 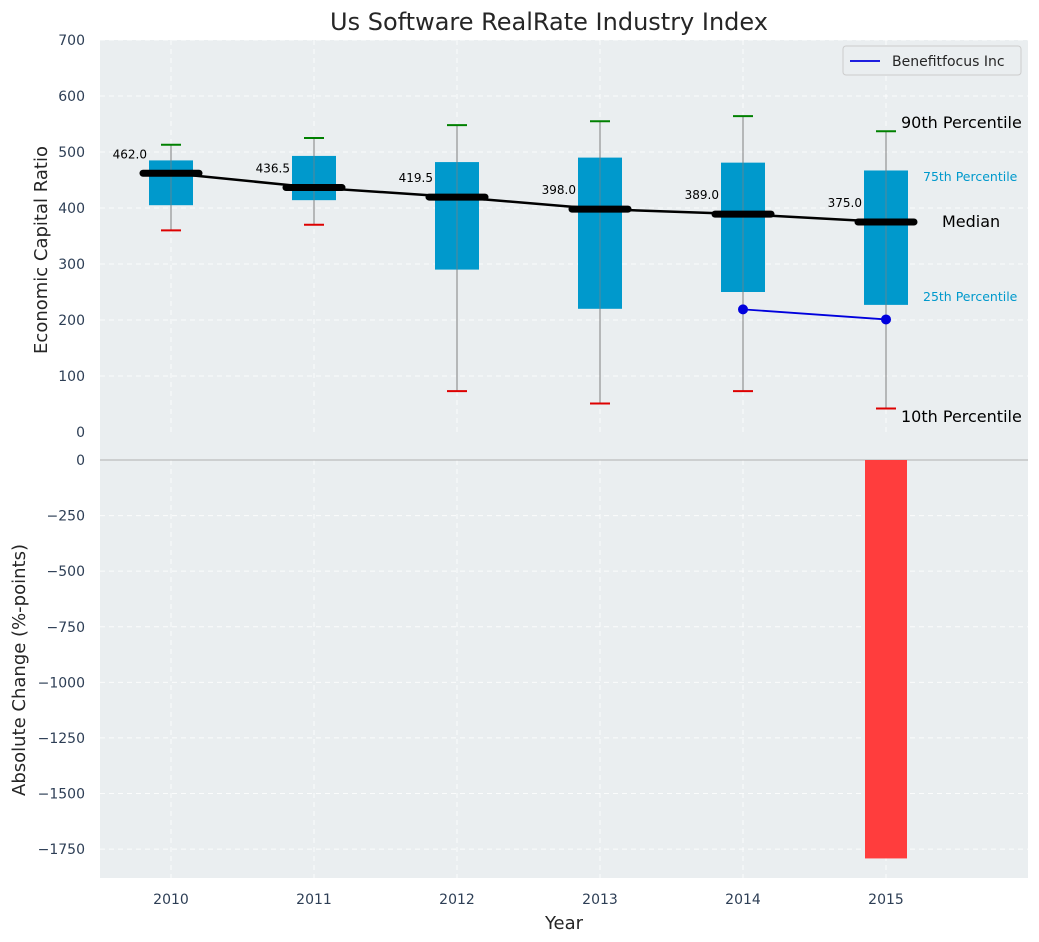 What do you see at coordinates (71, 209) in the screenshot?
I see `y-tick-top-4: 400` at bounding box center [71, 209].